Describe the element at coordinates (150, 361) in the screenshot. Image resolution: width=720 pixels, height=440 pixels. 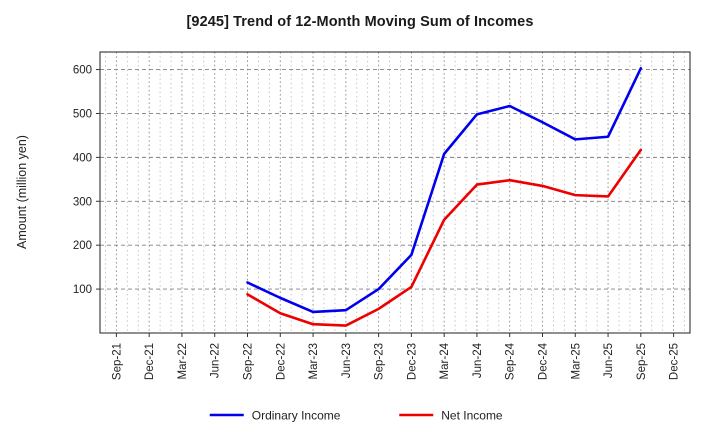
I see `svg-text: Dec-21` at that location.